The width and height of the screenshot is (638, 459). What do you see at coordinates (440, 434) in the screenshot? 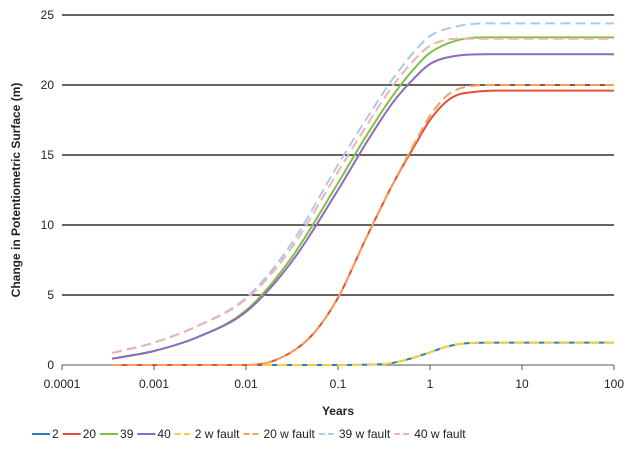
I see `legend-label: 40 w fault` at bounding box center [440, 434].